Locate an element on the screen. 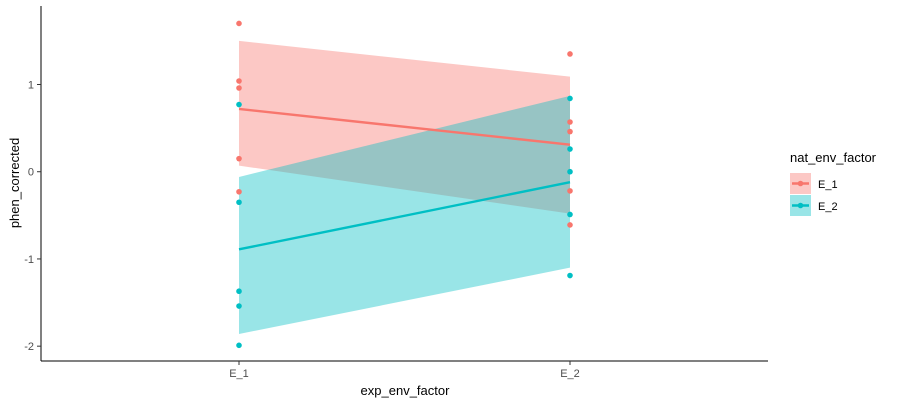 This screenshot has width=902, height=404. legend-title: nat_env_factor is located at coordinates (833, 157).